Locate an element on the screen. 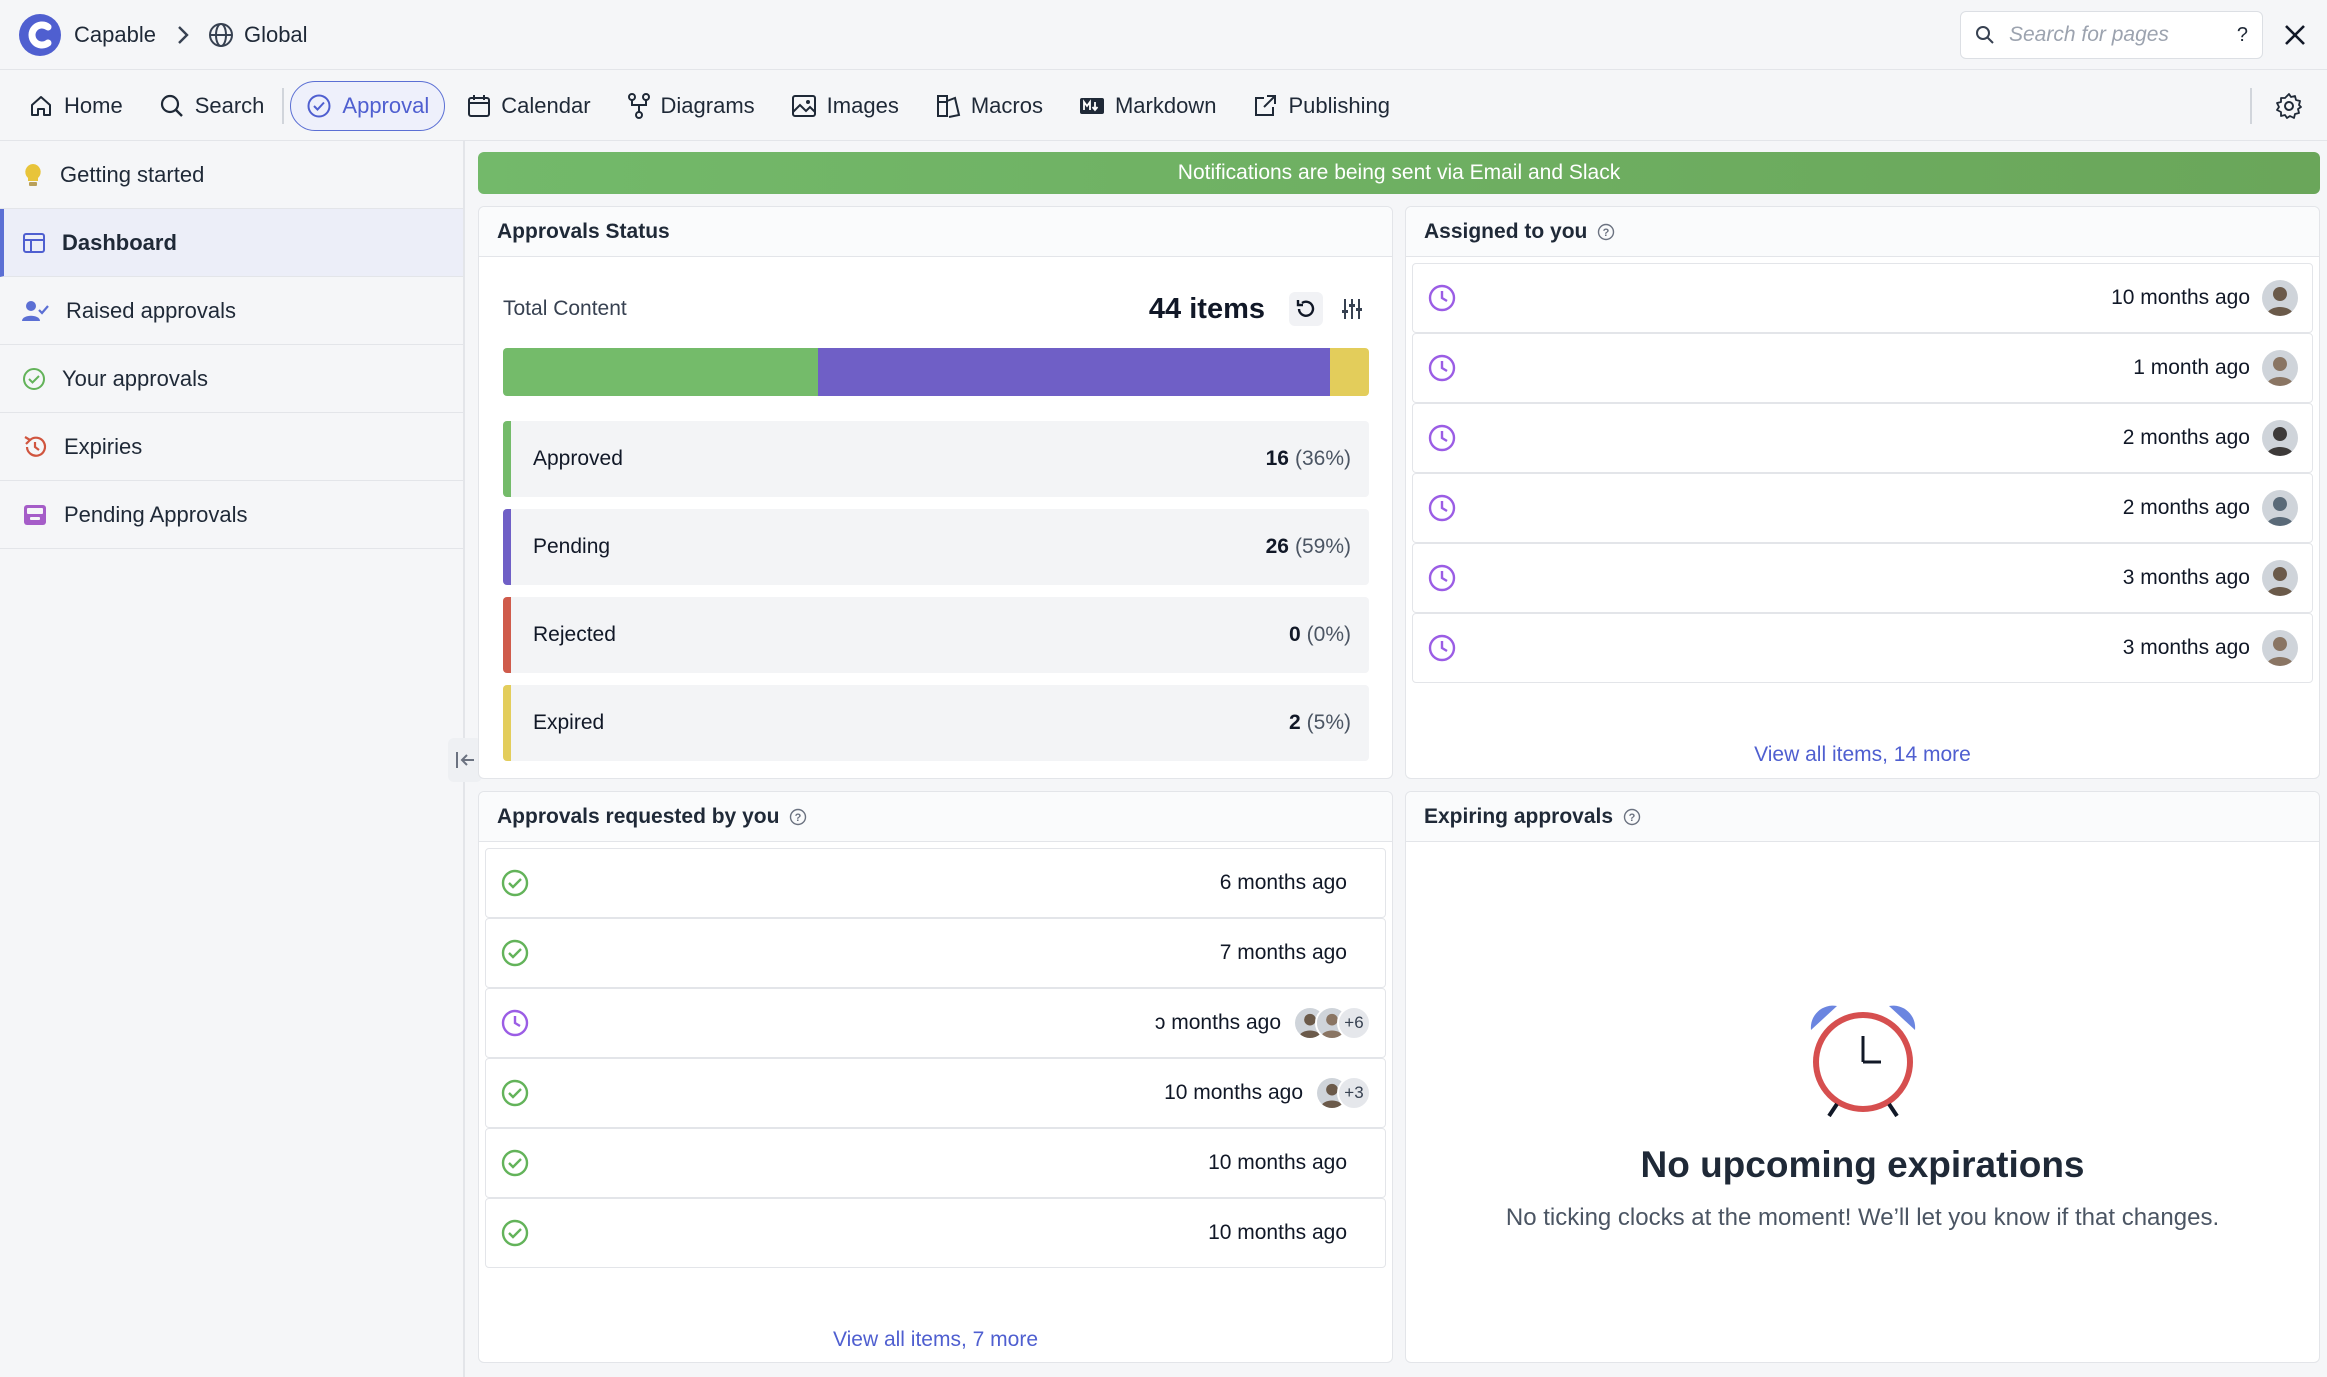  nav-markdown-label: Markdown is located at coordinates (1165, 105).